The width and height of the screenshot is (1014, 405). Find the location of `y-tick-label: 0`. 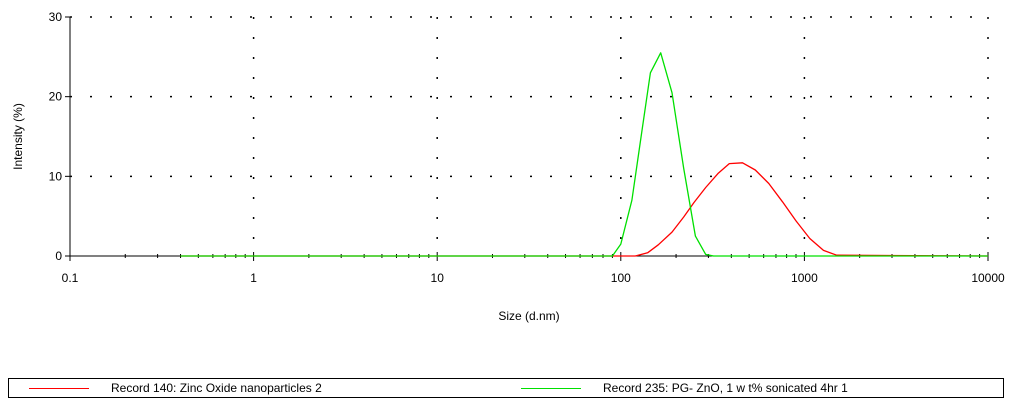

y-tick-label: 0 is located at coordinates (58, 256).